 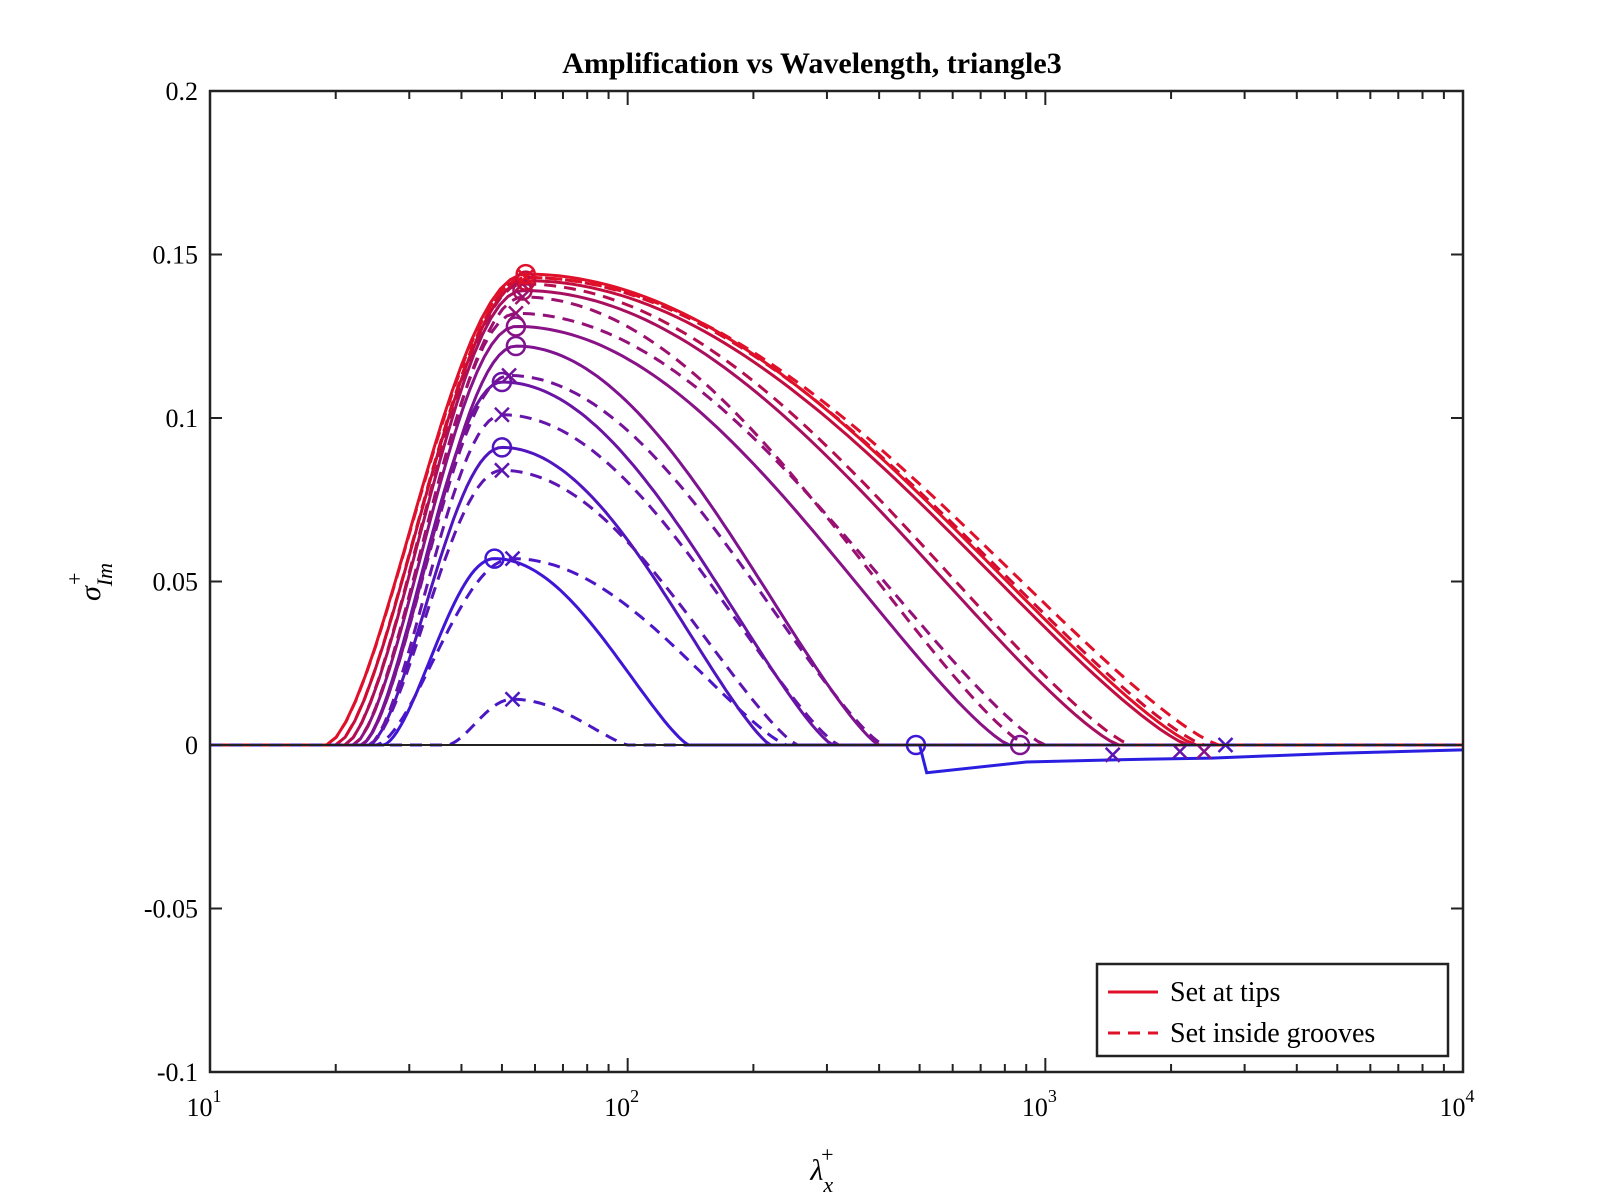 I want to click on legend: Set at tips Set inside grooves, so click(x=1272, y=1010).